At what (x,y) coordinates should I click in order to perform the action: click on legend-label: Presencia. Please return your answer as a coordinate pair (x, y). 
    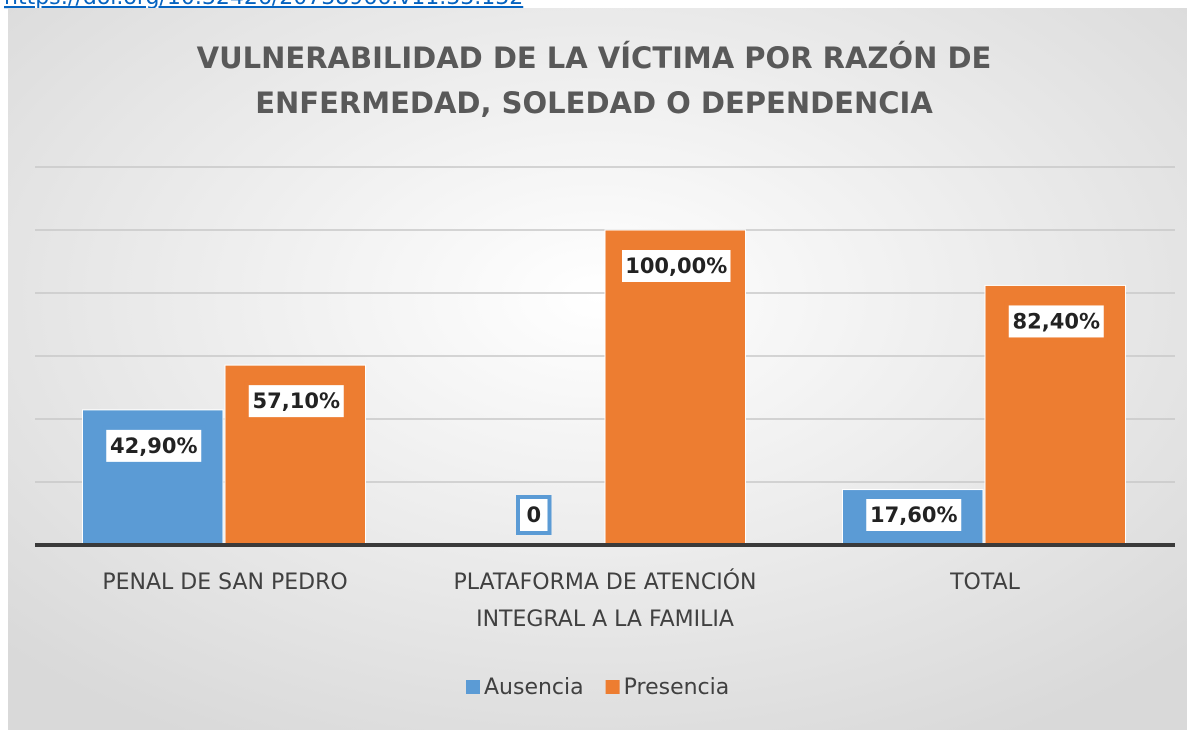
    Looking at the image, I should click on (677, 687).